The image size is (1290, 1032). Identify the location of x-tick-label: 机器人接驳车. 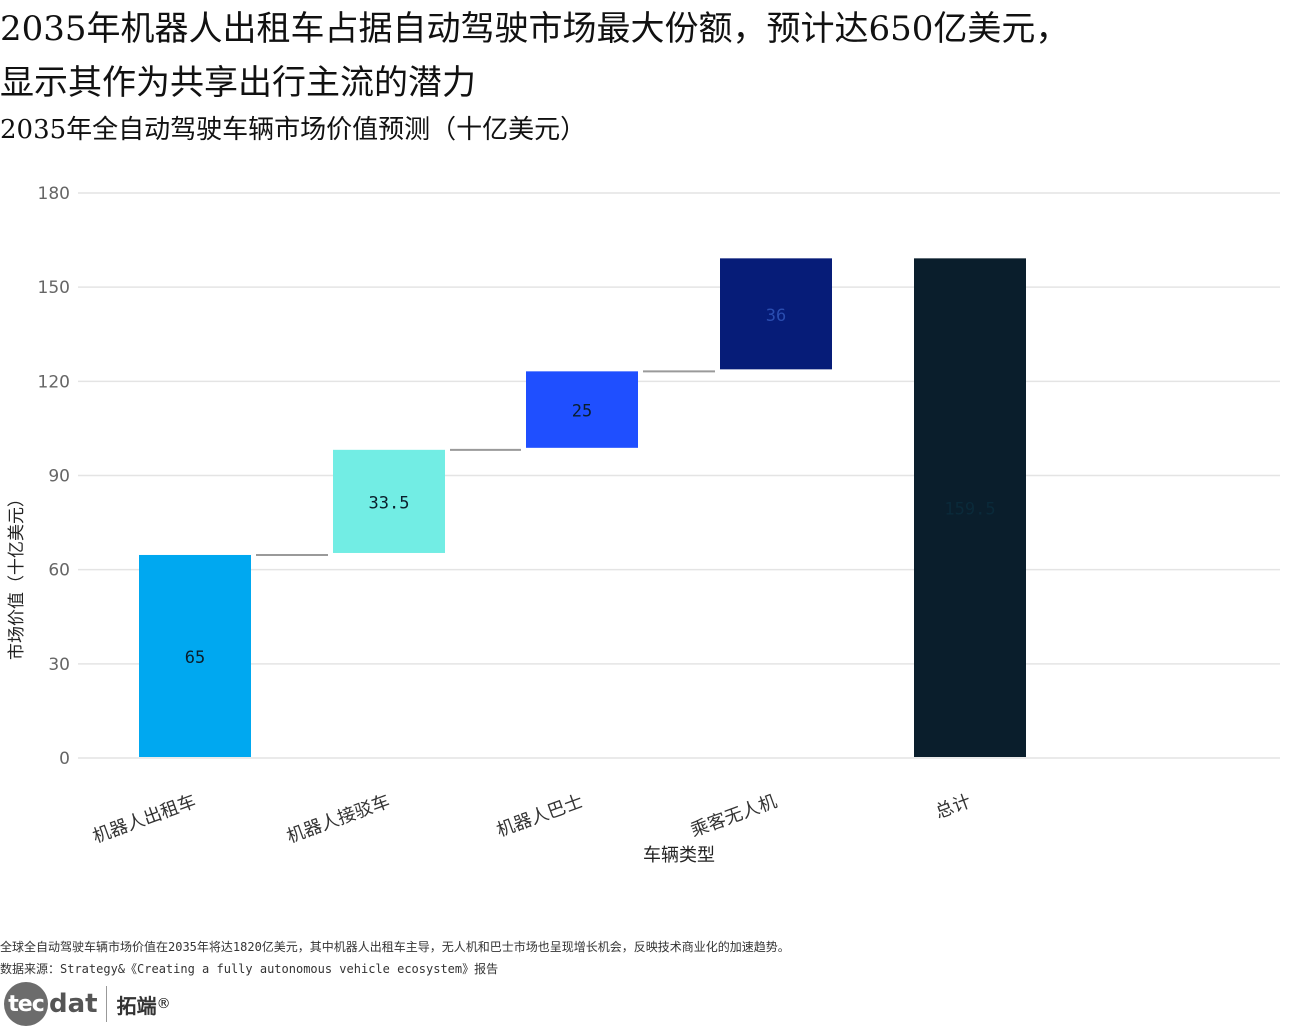
(338, 819).